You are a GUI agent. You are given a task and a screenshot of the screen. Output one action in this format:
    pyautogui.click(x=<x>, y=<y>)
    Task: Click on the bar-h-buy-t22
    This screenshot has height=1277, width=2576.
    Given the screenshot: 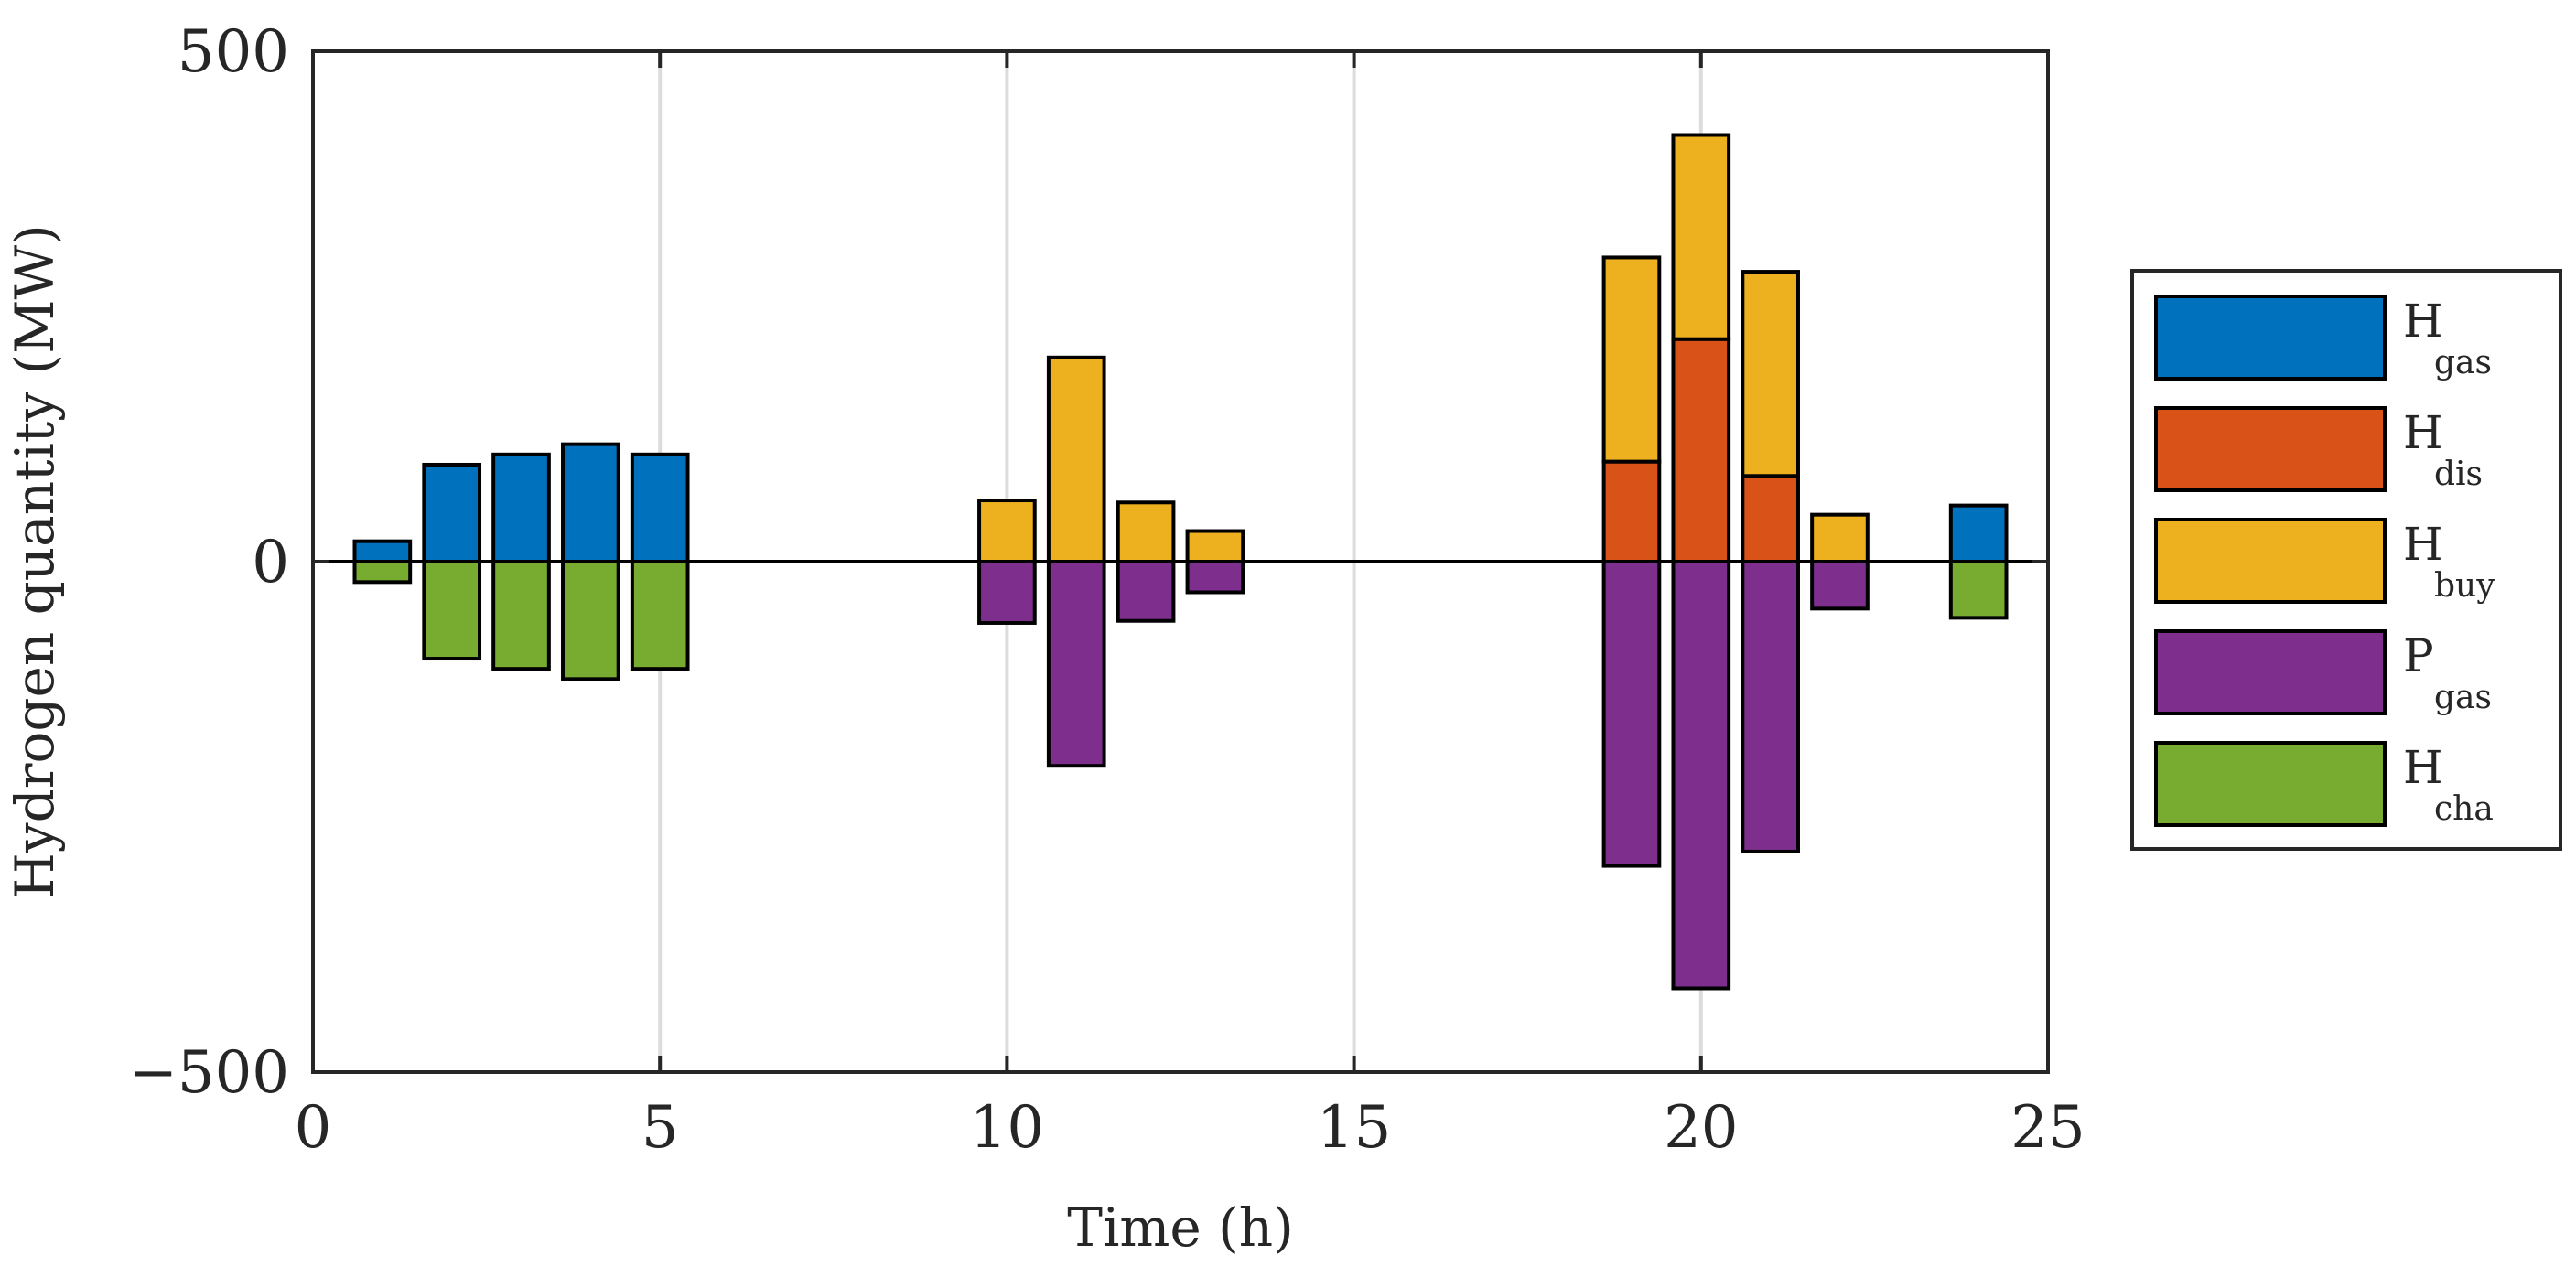 What is the action you would take?
    pyautogui.click(x=1840, y=537)
    